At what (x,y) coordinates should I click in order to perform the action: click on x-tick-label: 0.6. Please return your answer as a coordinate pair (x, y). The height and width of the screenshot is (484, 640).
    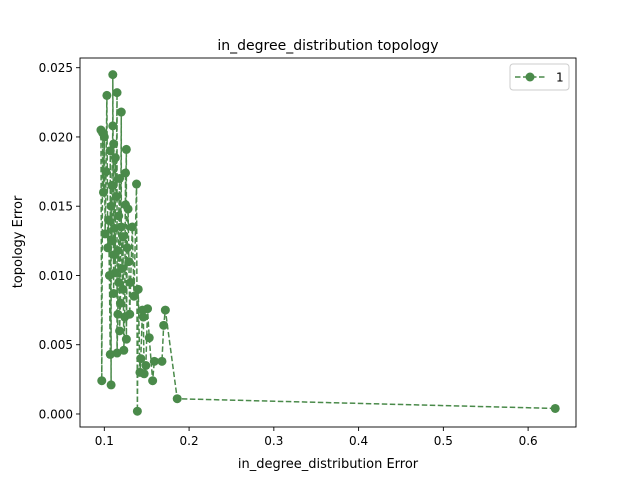
    Looking at the image, I should click on (528, 441).